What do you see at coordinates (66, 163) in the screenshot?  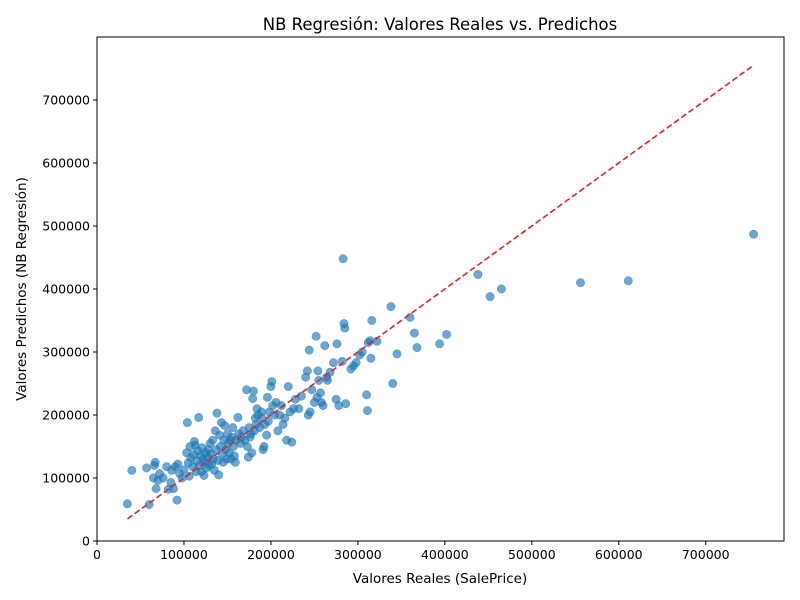 I see `y-tick-label: 600000` at bounding box center [66, 163].